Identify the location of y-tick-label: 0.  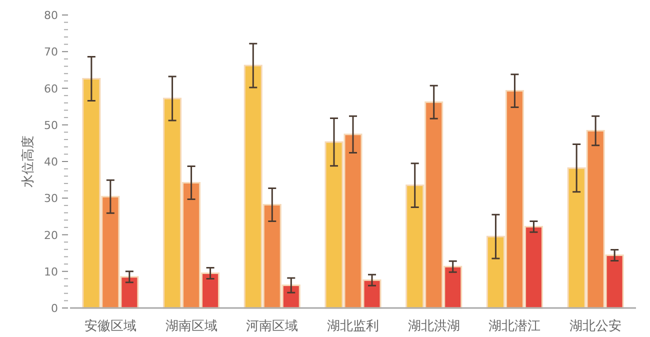
(54, 308).